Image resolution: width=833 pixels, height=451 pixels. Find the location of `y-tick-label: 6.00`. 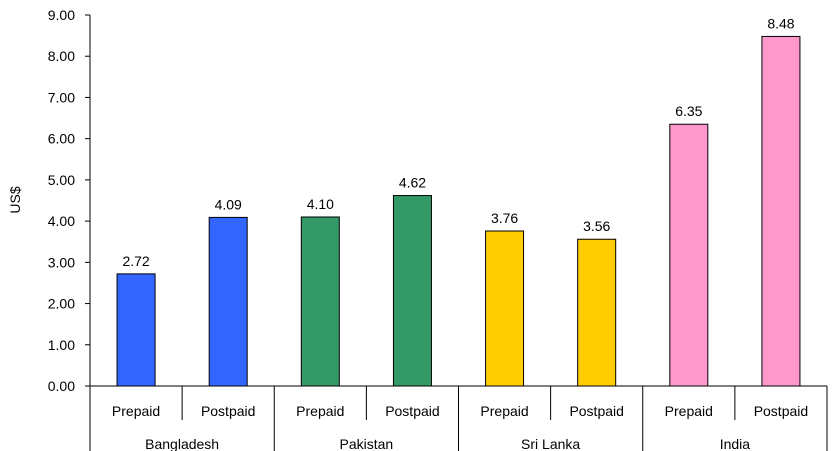

y-tick-label: 6.00 is located at coordinates (61, 139).